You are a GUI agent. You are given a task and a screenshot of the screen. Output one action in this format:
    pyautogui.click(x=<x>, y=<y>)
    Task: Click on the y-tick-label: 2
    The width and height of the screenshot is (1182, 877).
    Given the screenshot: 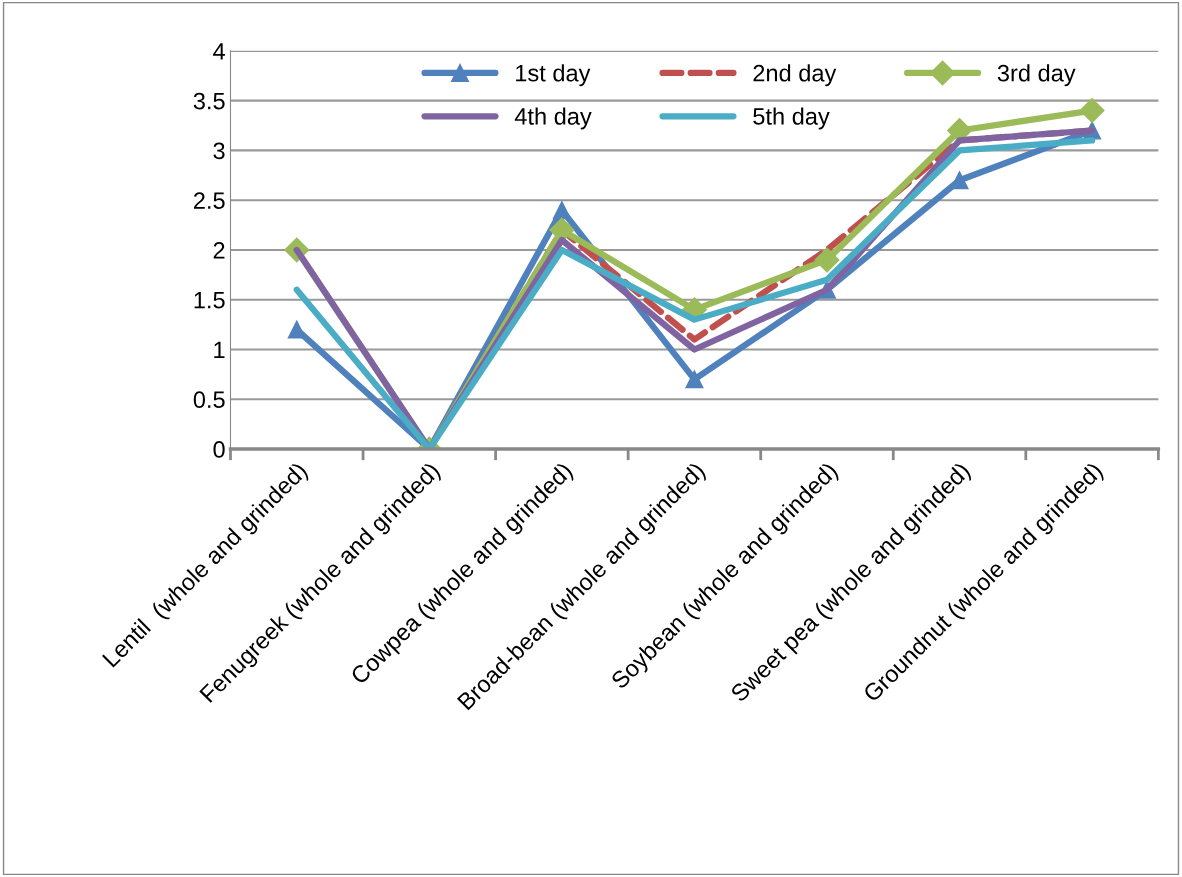 What is the action you would take?
    pyautogui.click(x=219, y=250)
    